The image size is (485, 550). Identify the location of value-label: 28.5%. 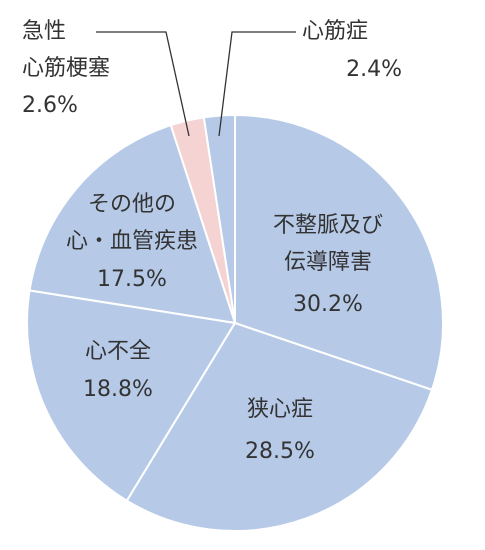
(280, 451).